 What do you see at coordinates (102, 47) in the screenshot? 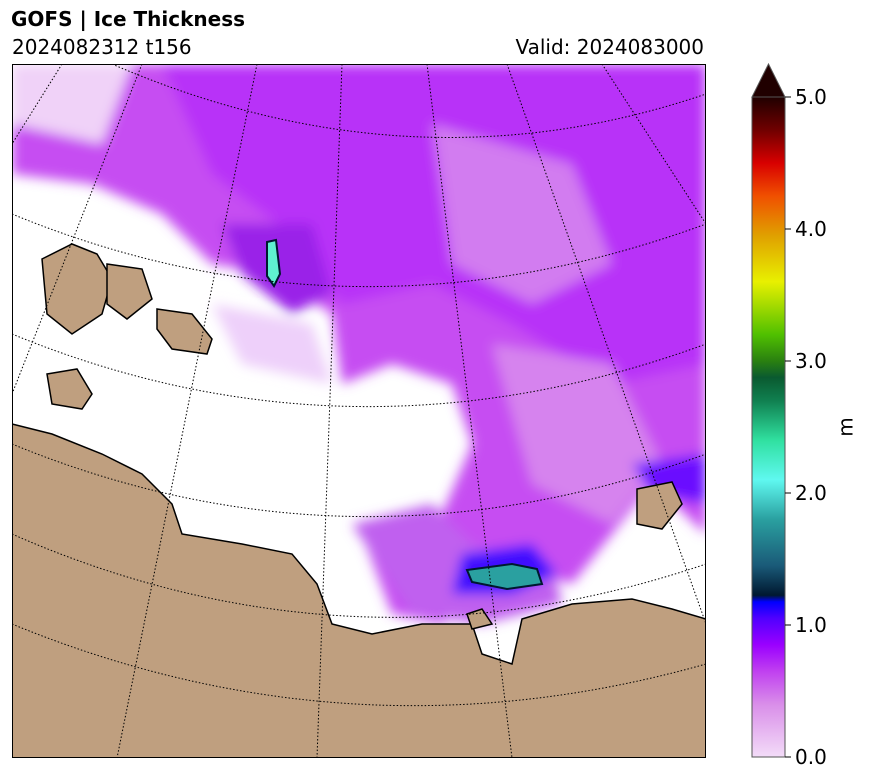
I see `run-label: 2024082312 t156` at bounding box center [102, 47].